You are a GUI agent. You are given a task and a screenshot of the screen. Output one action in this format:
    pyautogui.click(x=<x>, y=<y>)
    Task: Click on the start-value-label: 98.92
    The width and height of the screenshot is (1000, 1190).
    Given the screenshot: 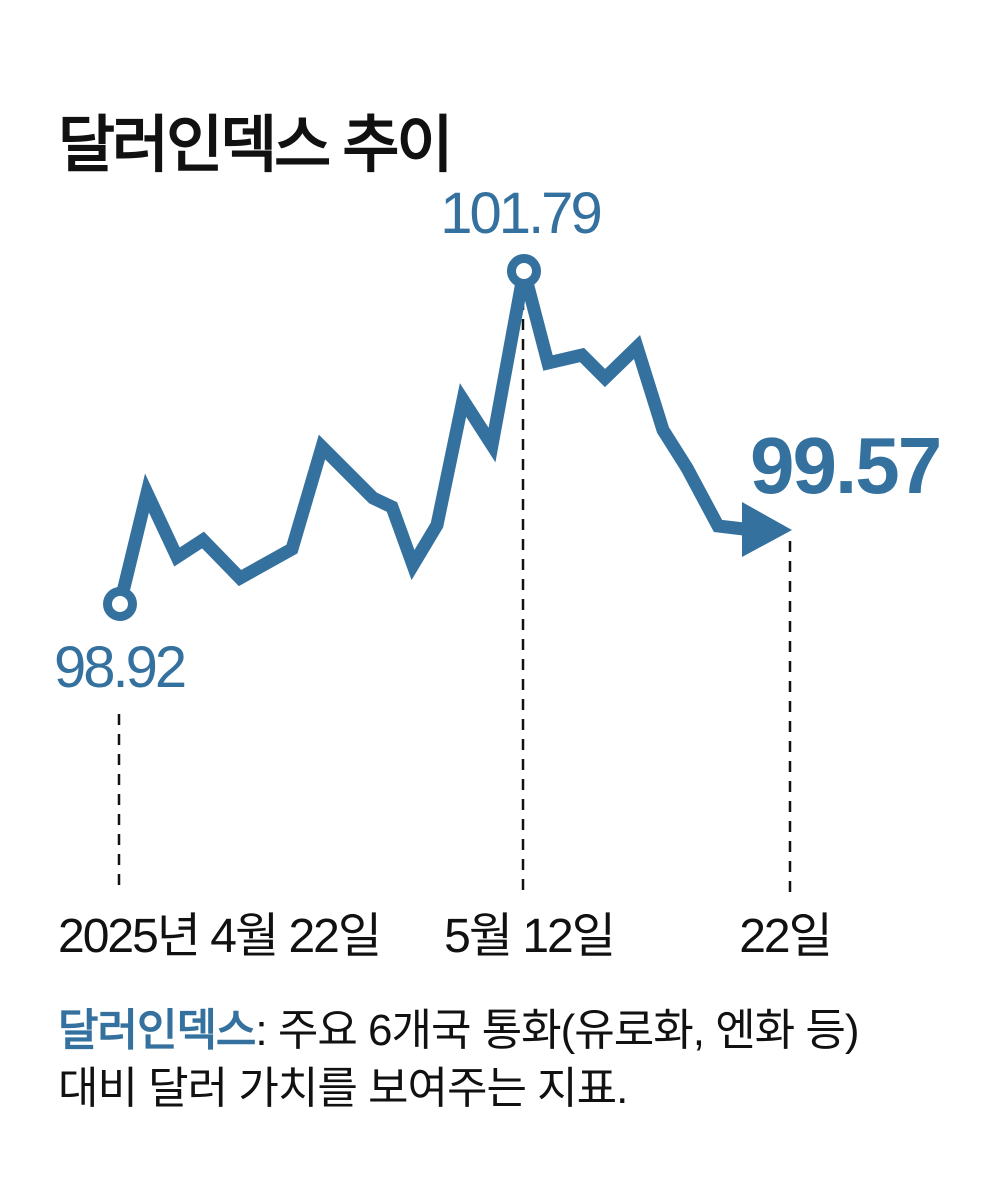 What is the action you would take?
    pyautogui.click(x=120, y=667)
    